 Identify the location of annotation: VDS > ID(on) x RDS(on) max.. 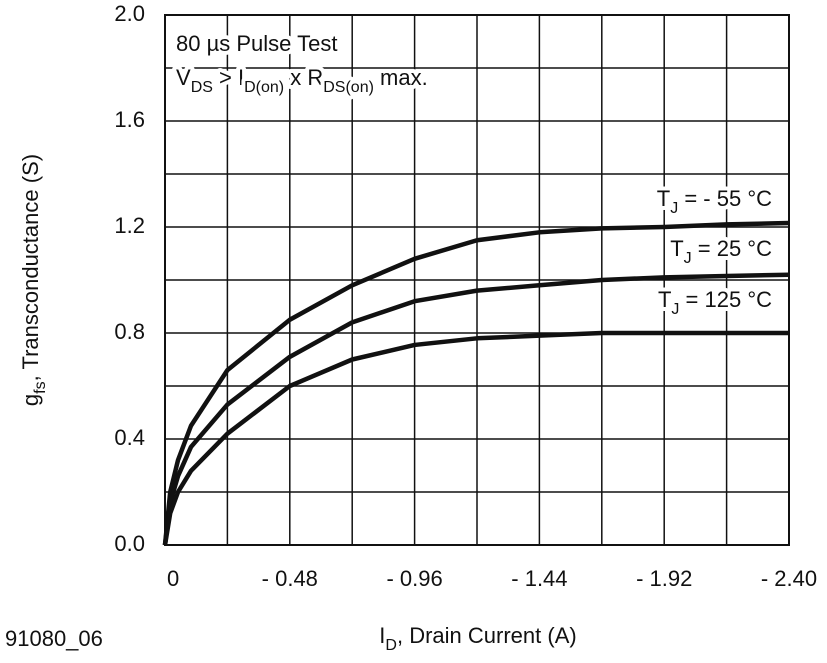
(302, 80).